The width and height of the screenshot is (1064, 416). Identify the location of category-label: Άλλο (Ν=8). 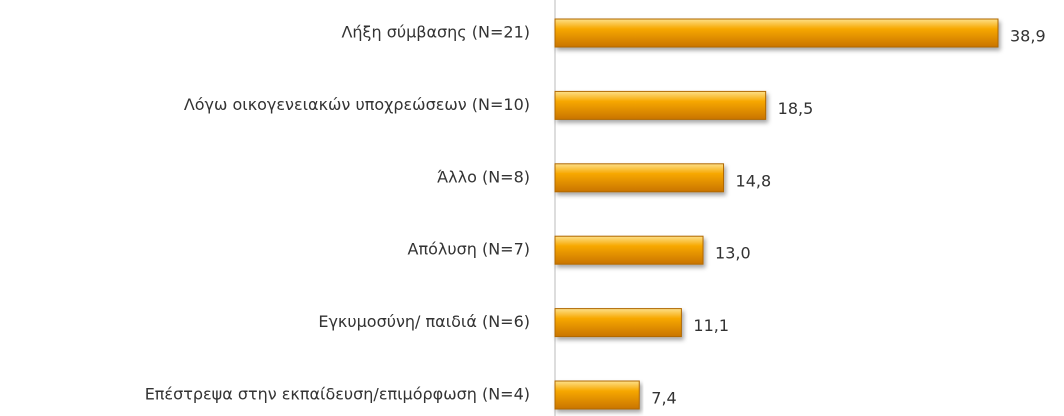
(483, 176).